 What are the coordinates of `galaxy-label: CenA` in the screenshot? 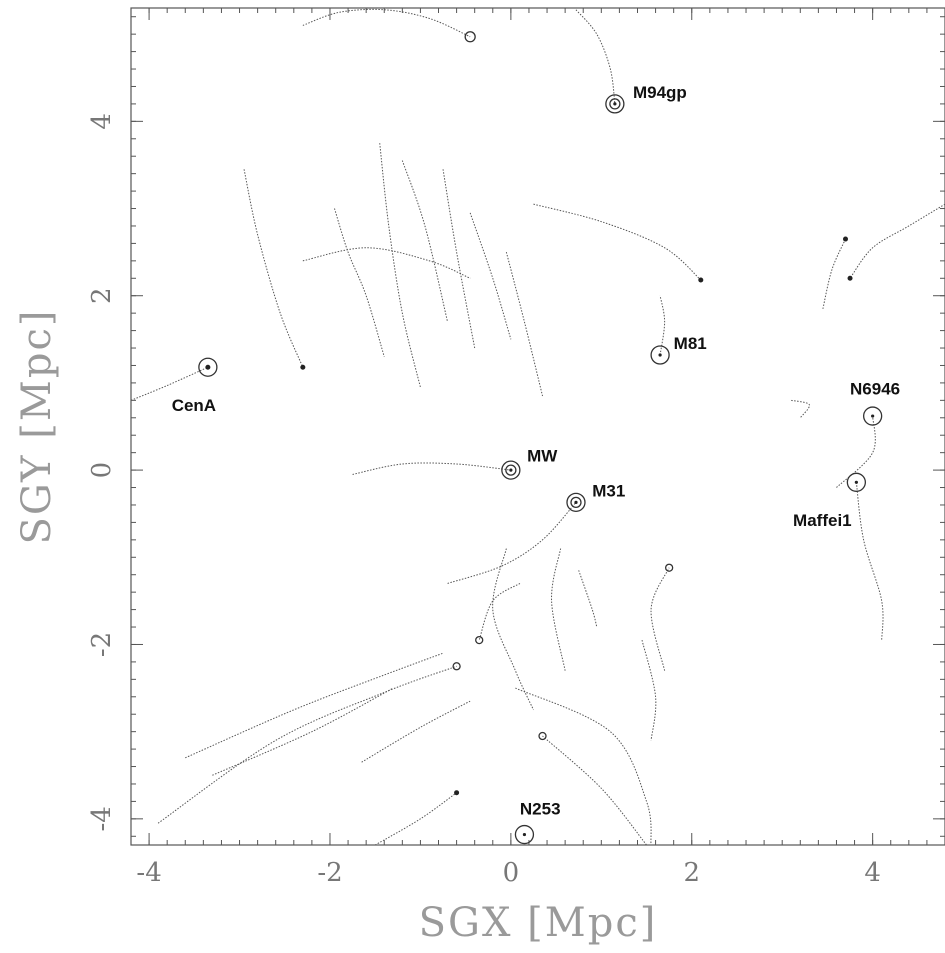 It's located at (194, 405).